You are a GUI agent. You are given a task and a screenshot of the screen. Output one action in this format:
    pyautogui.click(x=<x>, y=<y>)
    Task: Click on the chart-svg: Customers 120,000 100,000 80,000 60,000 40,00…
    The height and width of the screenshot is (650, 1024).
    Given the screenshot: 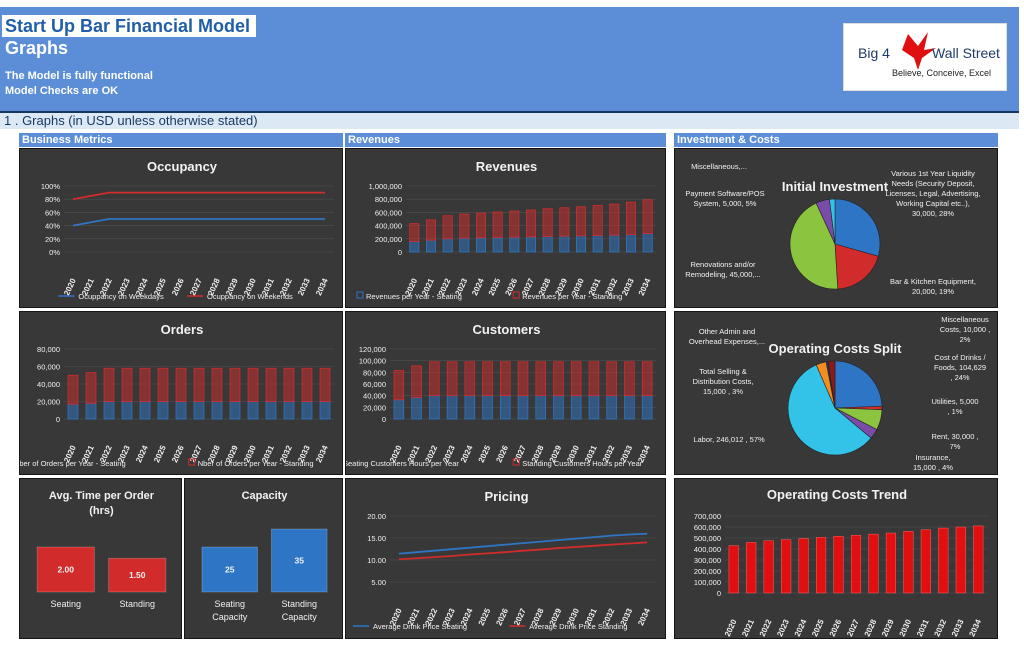 What is the action you would take?
    pyautogui.click(x=501, y=395)
    